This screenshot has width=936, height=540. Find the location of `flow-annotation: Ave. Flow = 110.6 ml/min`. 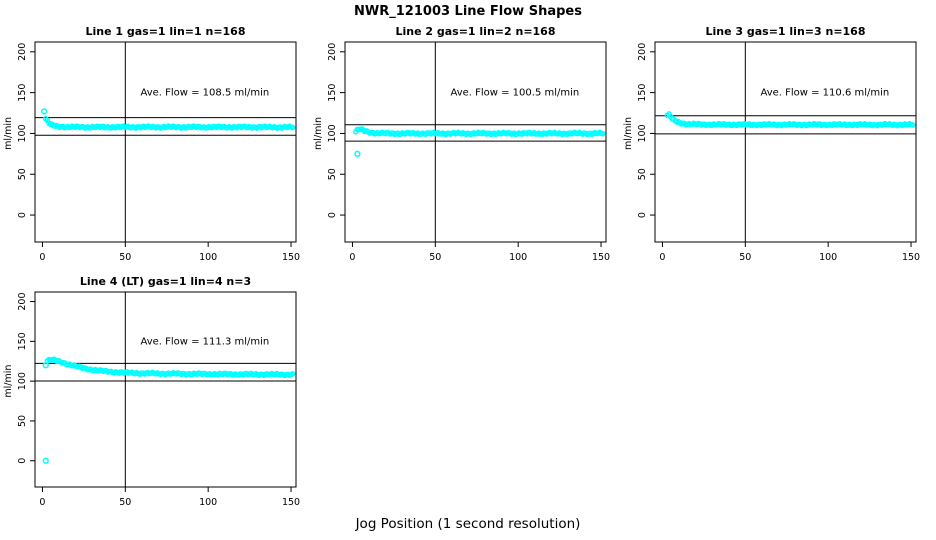

flow-annotation: Ave. Flow = 110.6 ml/min is located at coordinates (824, 93).